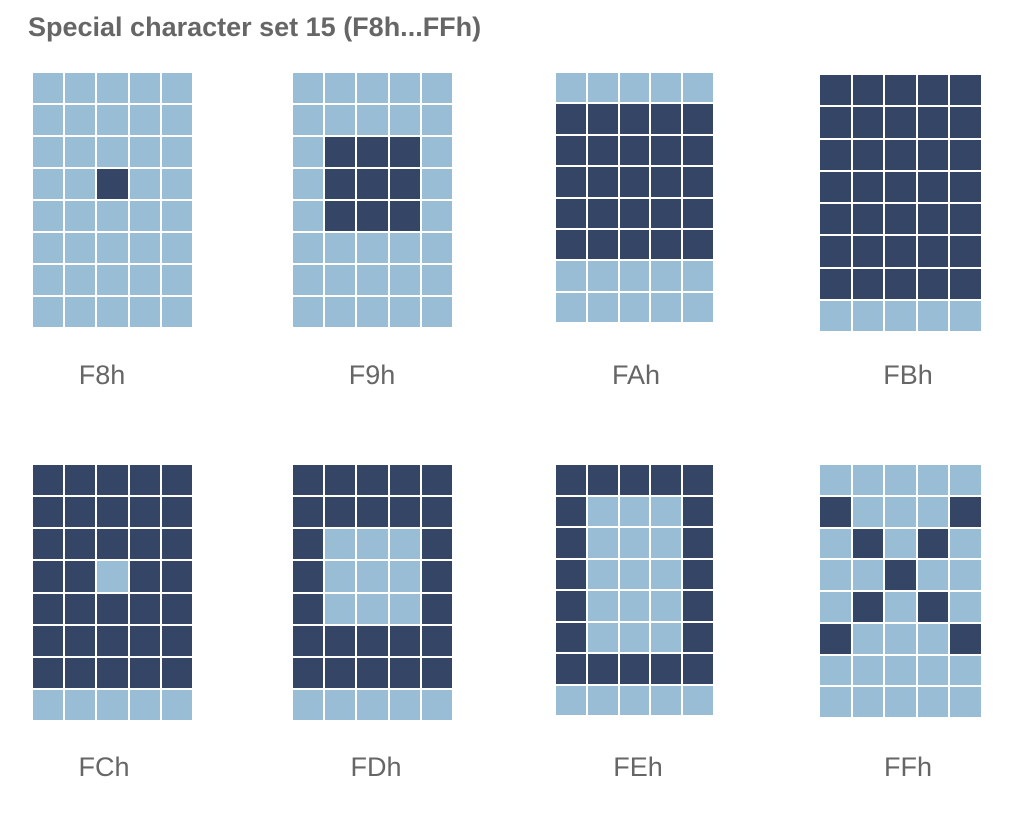  Describe the element at coordinates (372, 375) in the screenshot. I see `character-label-f9h: F9h` at that location.